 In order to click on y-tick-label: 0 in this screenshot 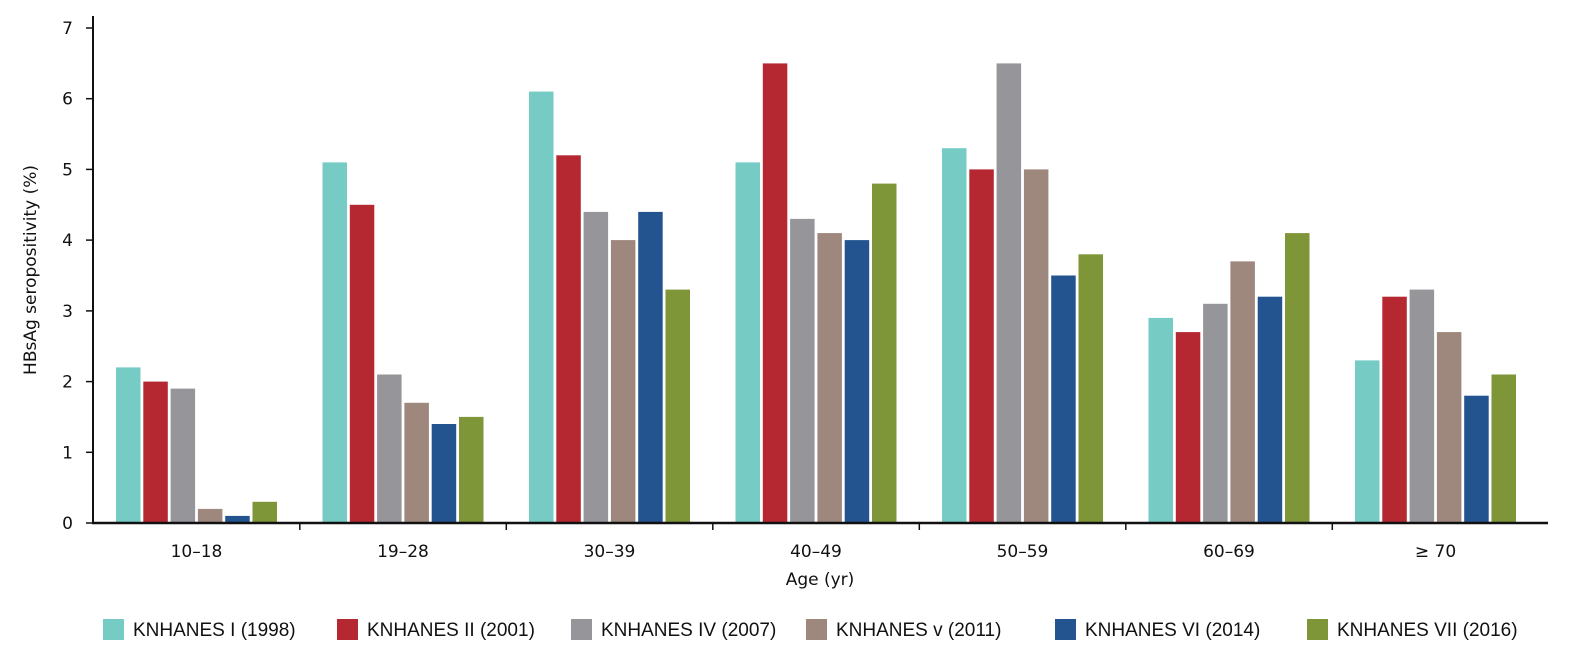, I will do `click(67, 524)`.